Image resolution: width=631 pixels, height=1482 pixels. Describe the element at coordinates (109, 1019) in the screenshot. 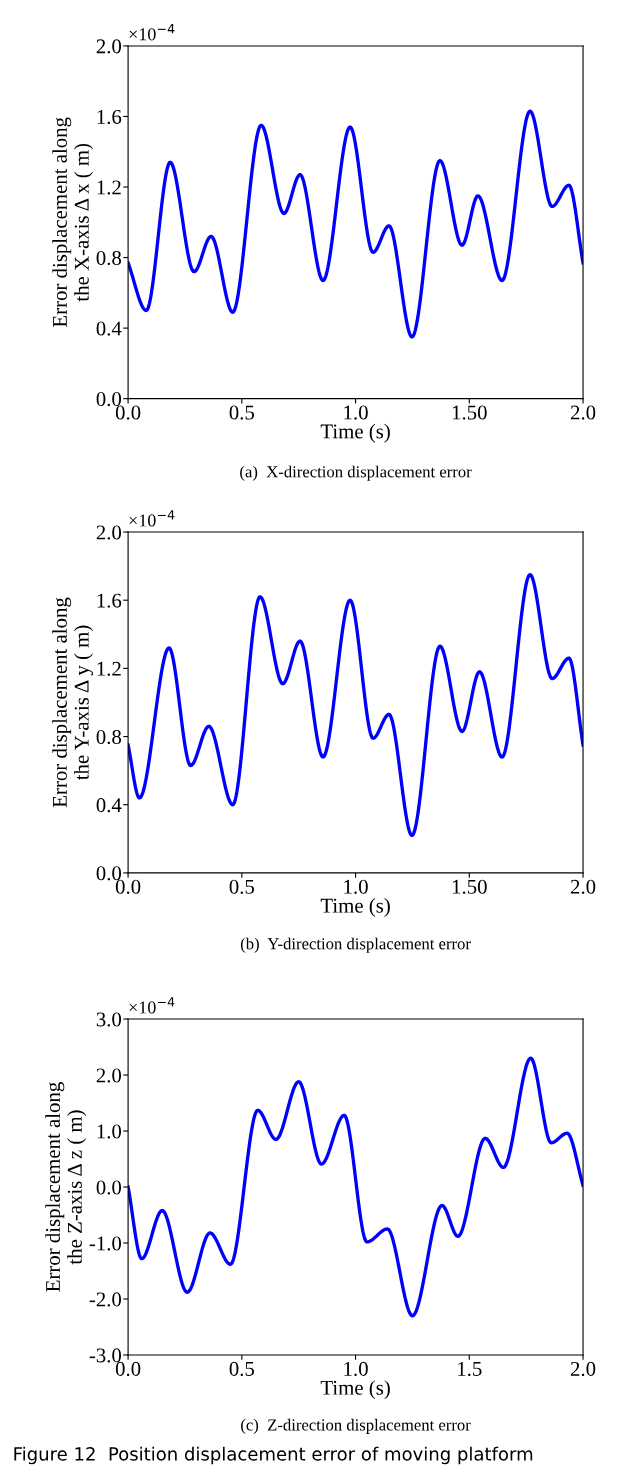

I see `y-tick-label: 3.0` at that location.